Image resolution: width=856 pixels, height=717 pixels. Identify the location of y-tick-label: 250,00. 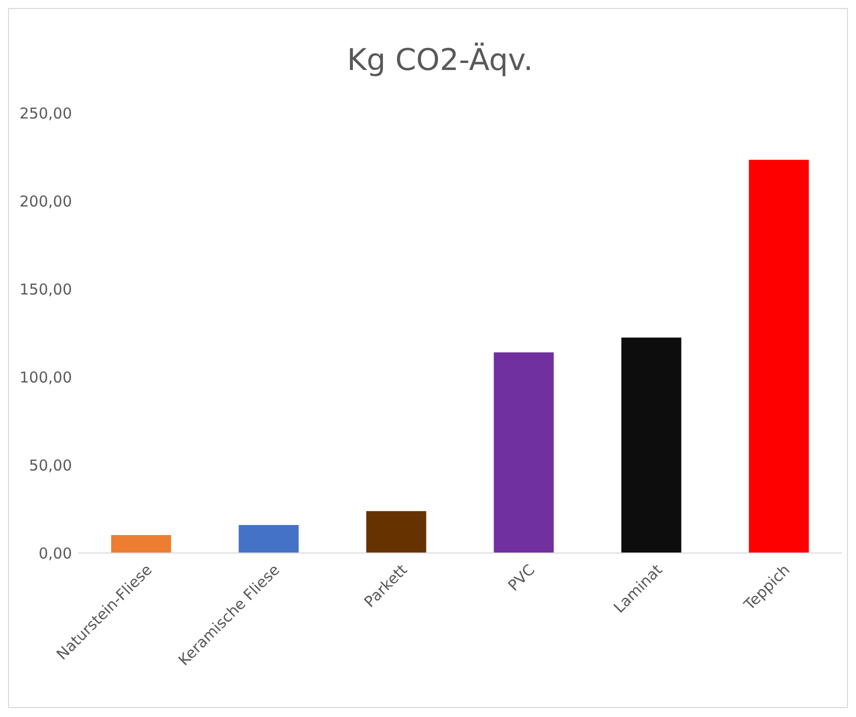
(46, 113).